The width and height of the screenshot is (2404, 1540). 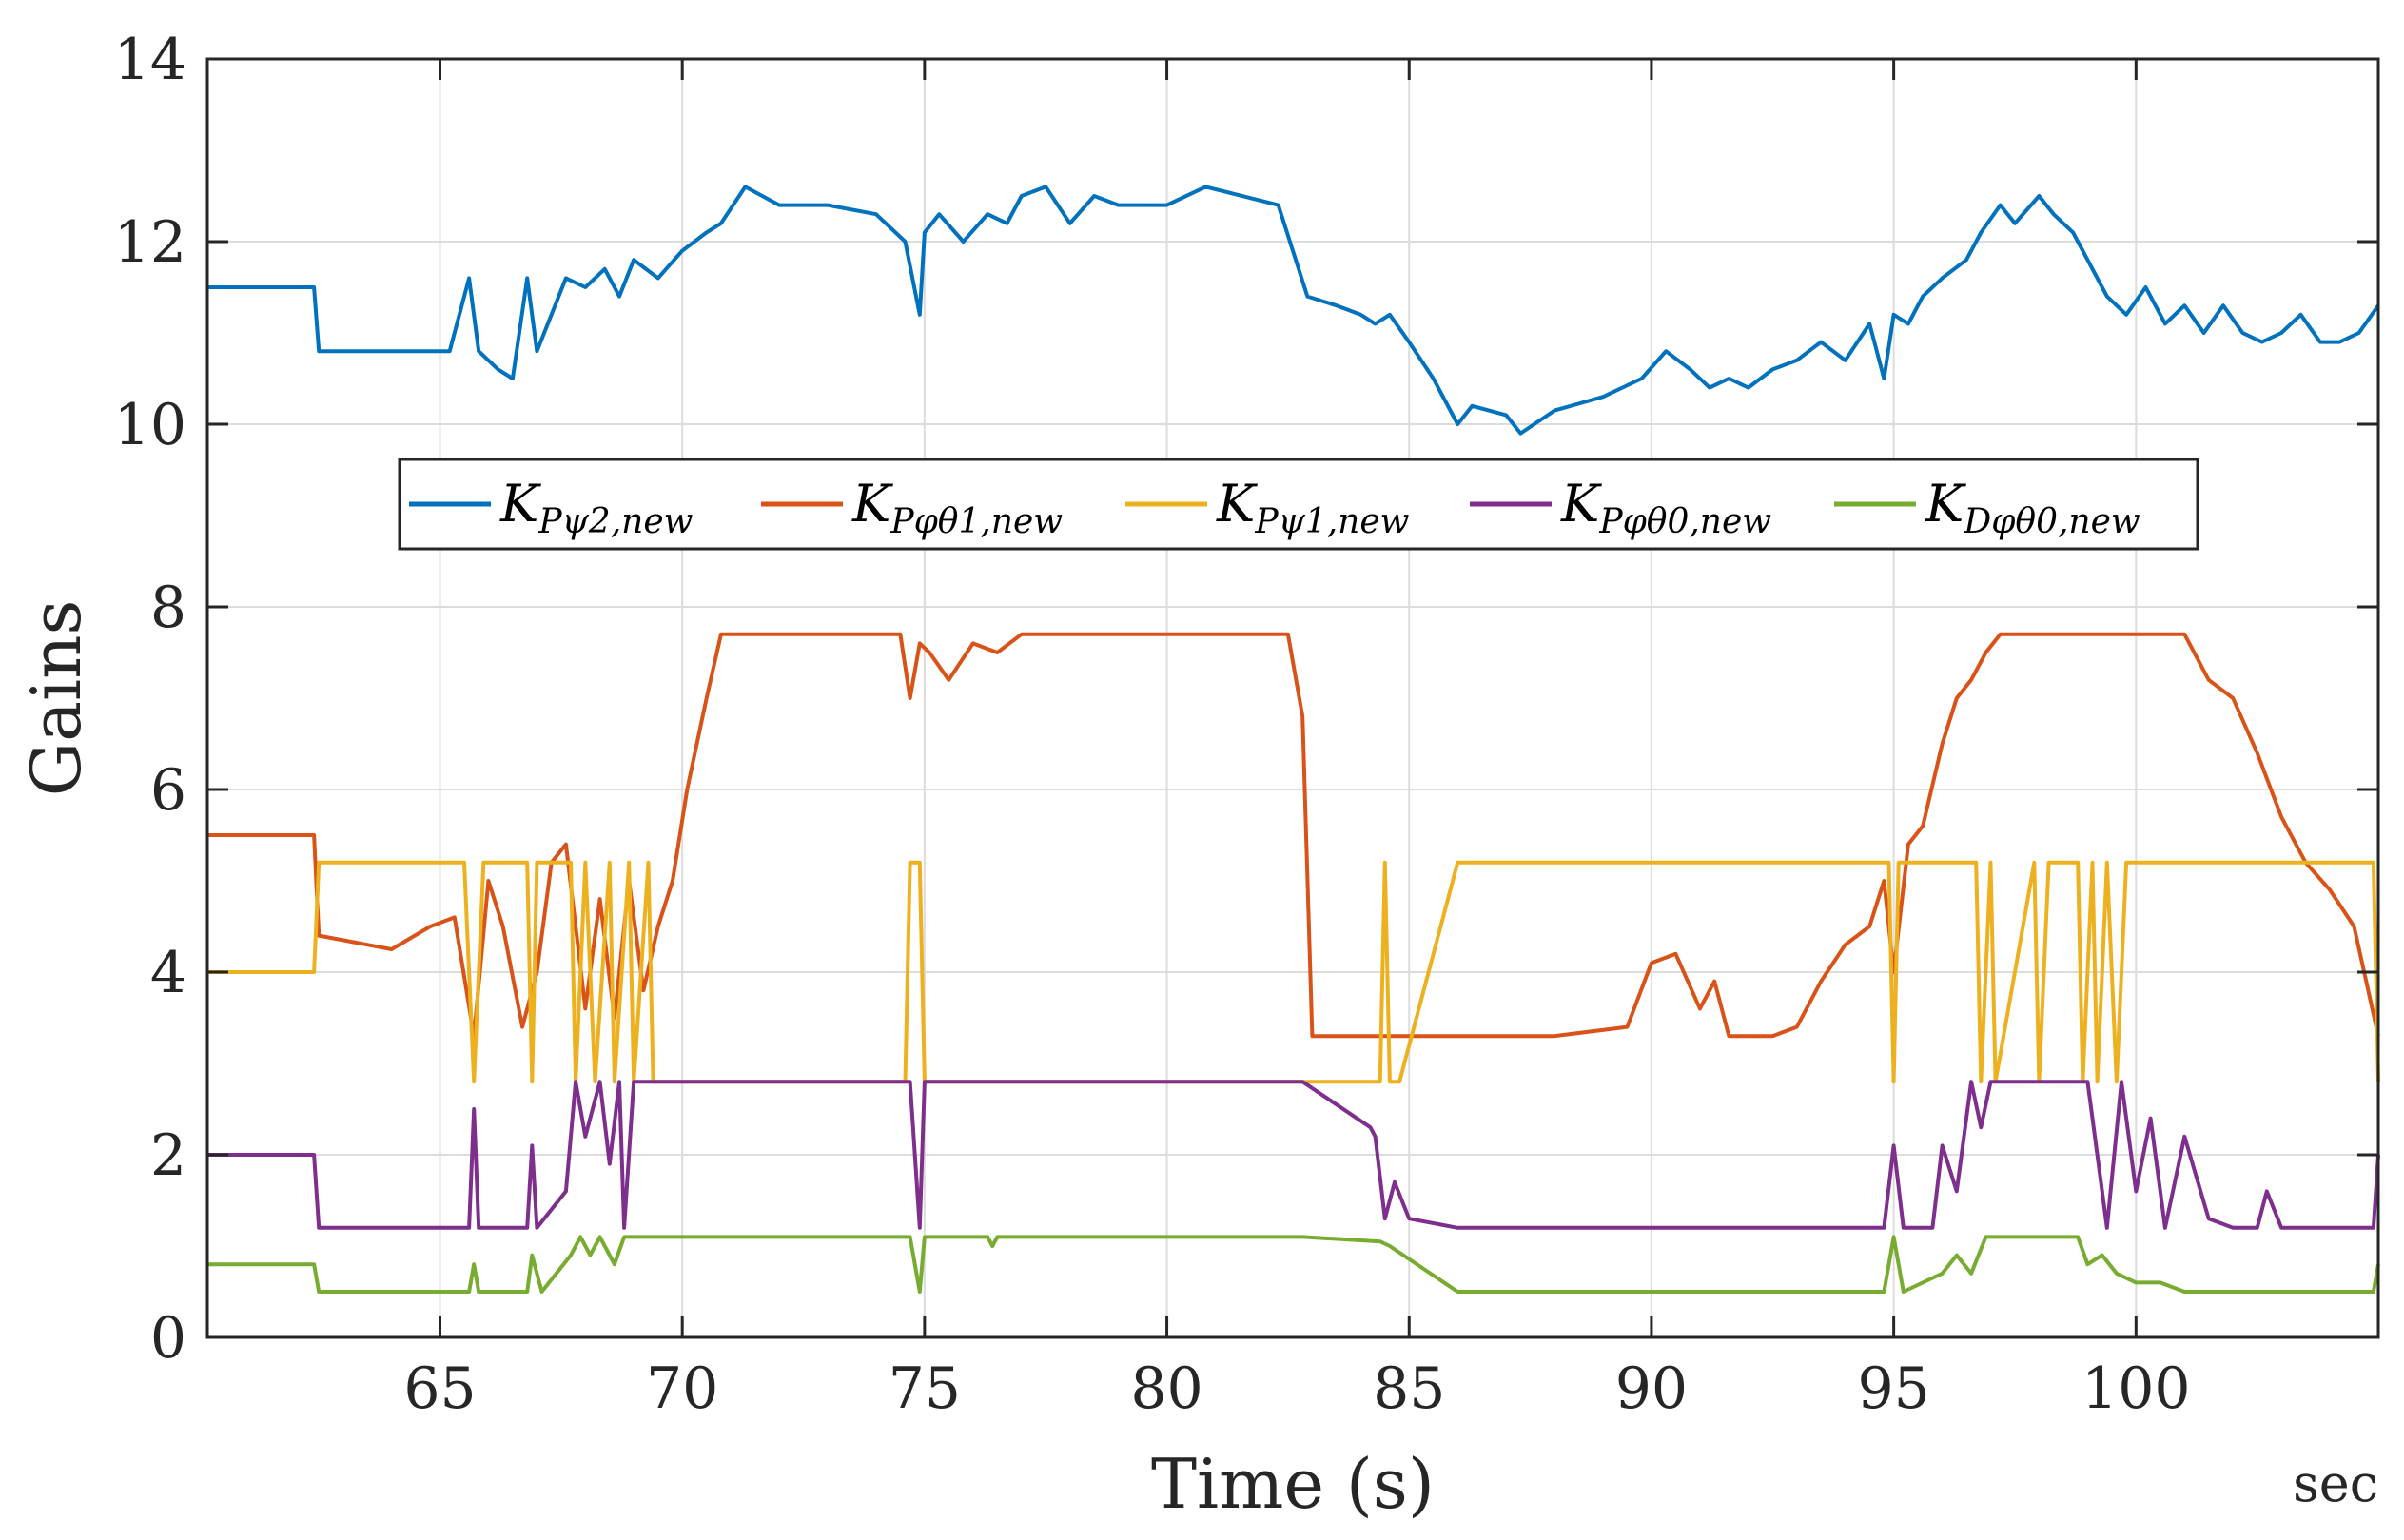 What do you see at coordinates (1666, 508) in the screenshot?
I see `legend-label-3: KPφθ0,new` at bounding box center [1666, 508].